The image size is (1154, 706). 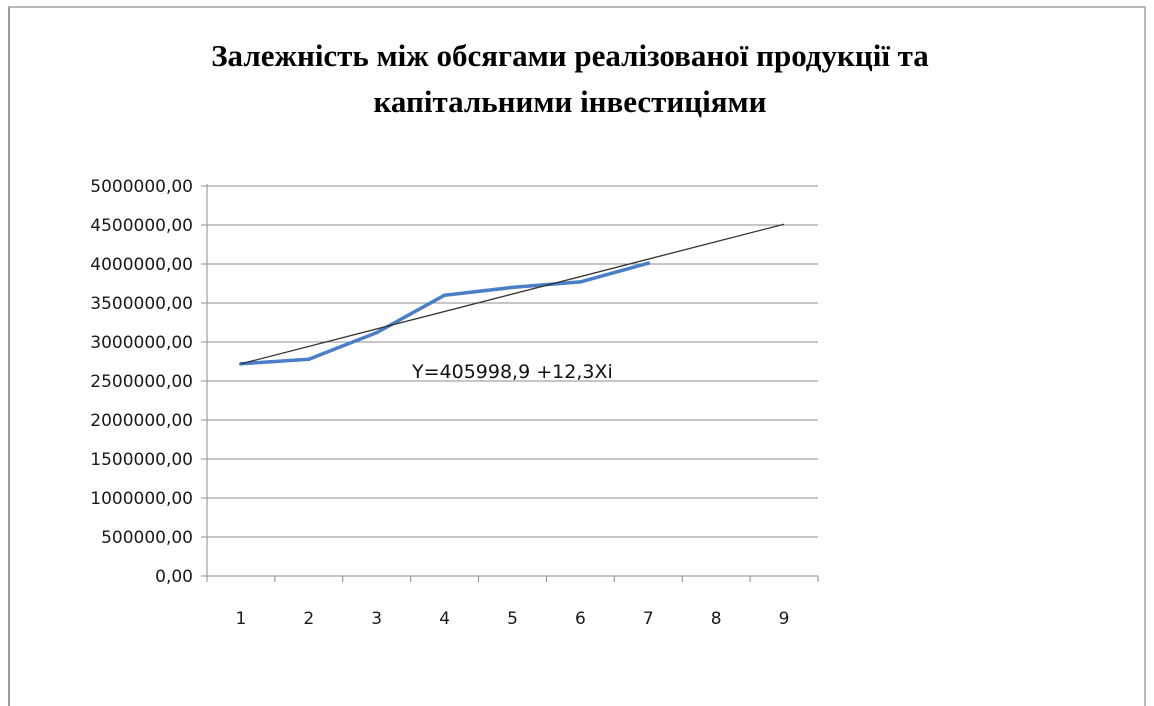 What do you see at coordinates (141, 499) in the screenshot?
I see `y-tick-label-2: 1000000,00` at bounding box center [141, 499].